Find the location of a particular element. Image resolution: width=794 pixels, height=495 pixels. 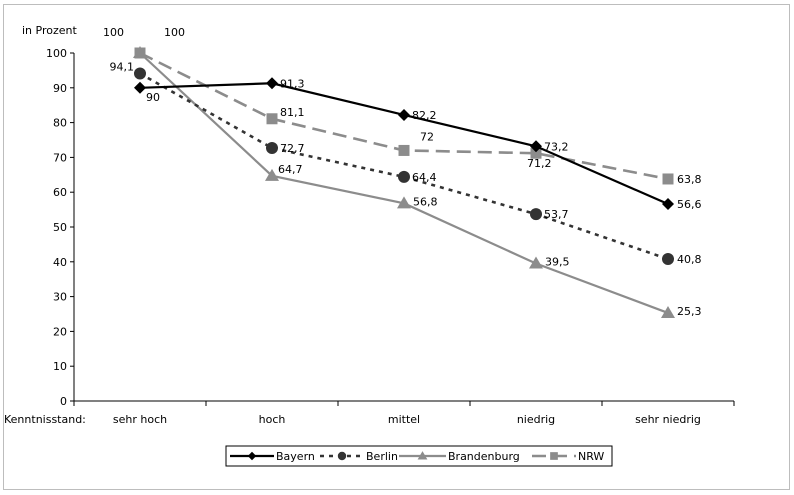

y-tick-label: 0 is located at coordinates (63, 401).